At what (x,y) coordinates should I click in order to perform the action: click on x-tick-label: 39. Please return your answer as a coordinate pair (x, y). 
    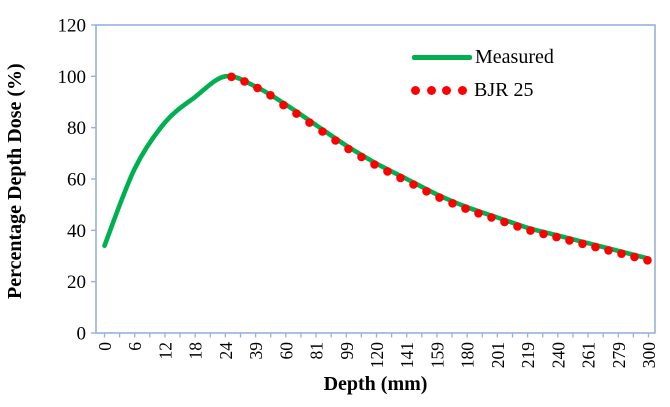
    Looking at the image, I should click on (256, 351).